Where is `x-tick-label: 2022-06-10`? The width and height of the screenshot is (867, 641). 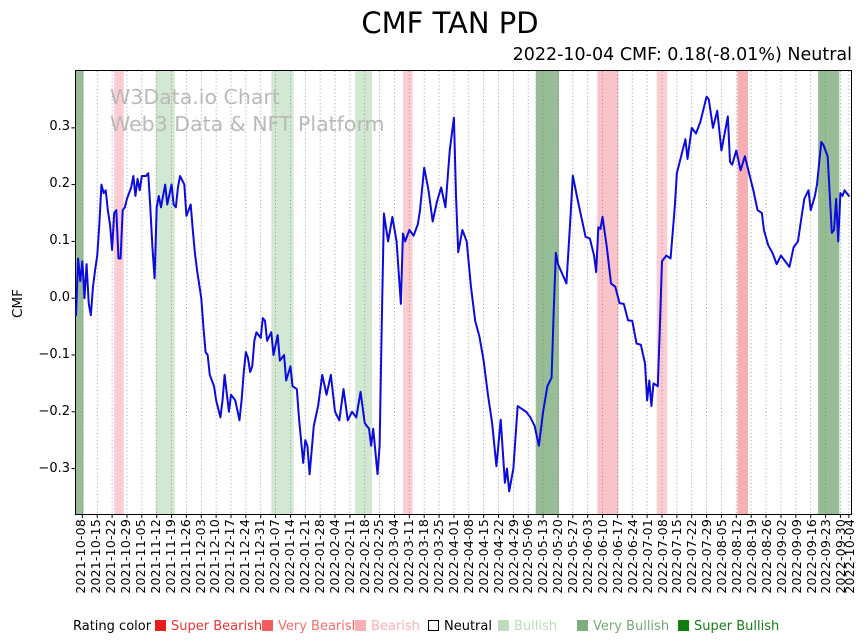
x-tick-label: 2022-06-10 is located at coordinates (602, 556).